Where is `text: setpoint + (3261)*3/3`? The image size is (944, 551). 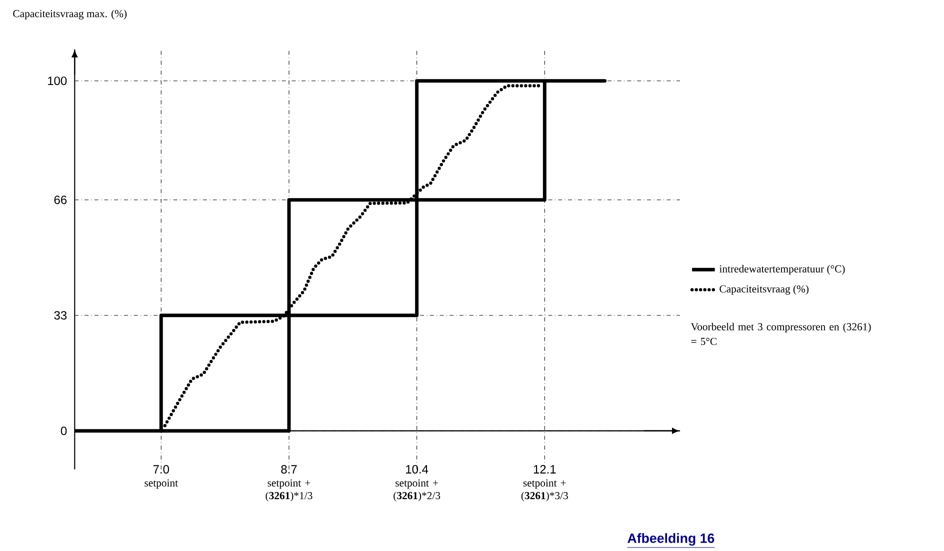 text: setpoint + (3261)*3/3 is located at coordinates (544, 491).